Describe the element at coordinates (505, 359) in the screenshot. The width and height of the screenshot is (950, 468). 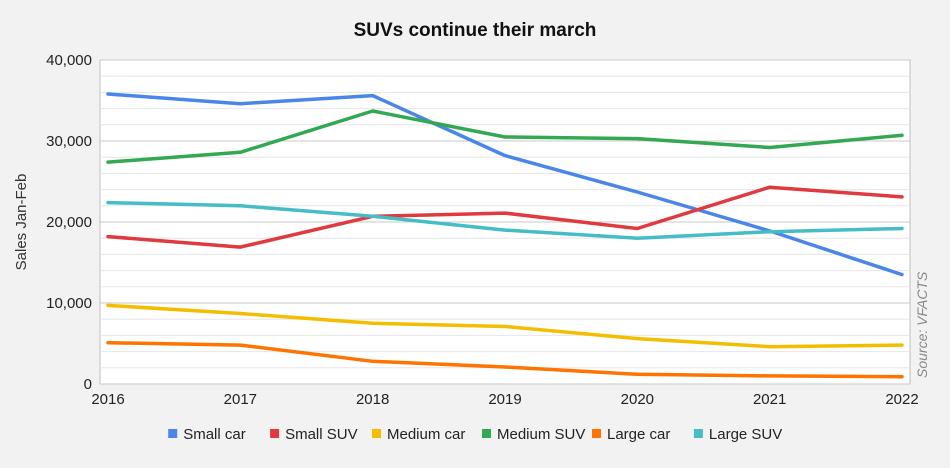
I see `series-line-large-car` at that location.